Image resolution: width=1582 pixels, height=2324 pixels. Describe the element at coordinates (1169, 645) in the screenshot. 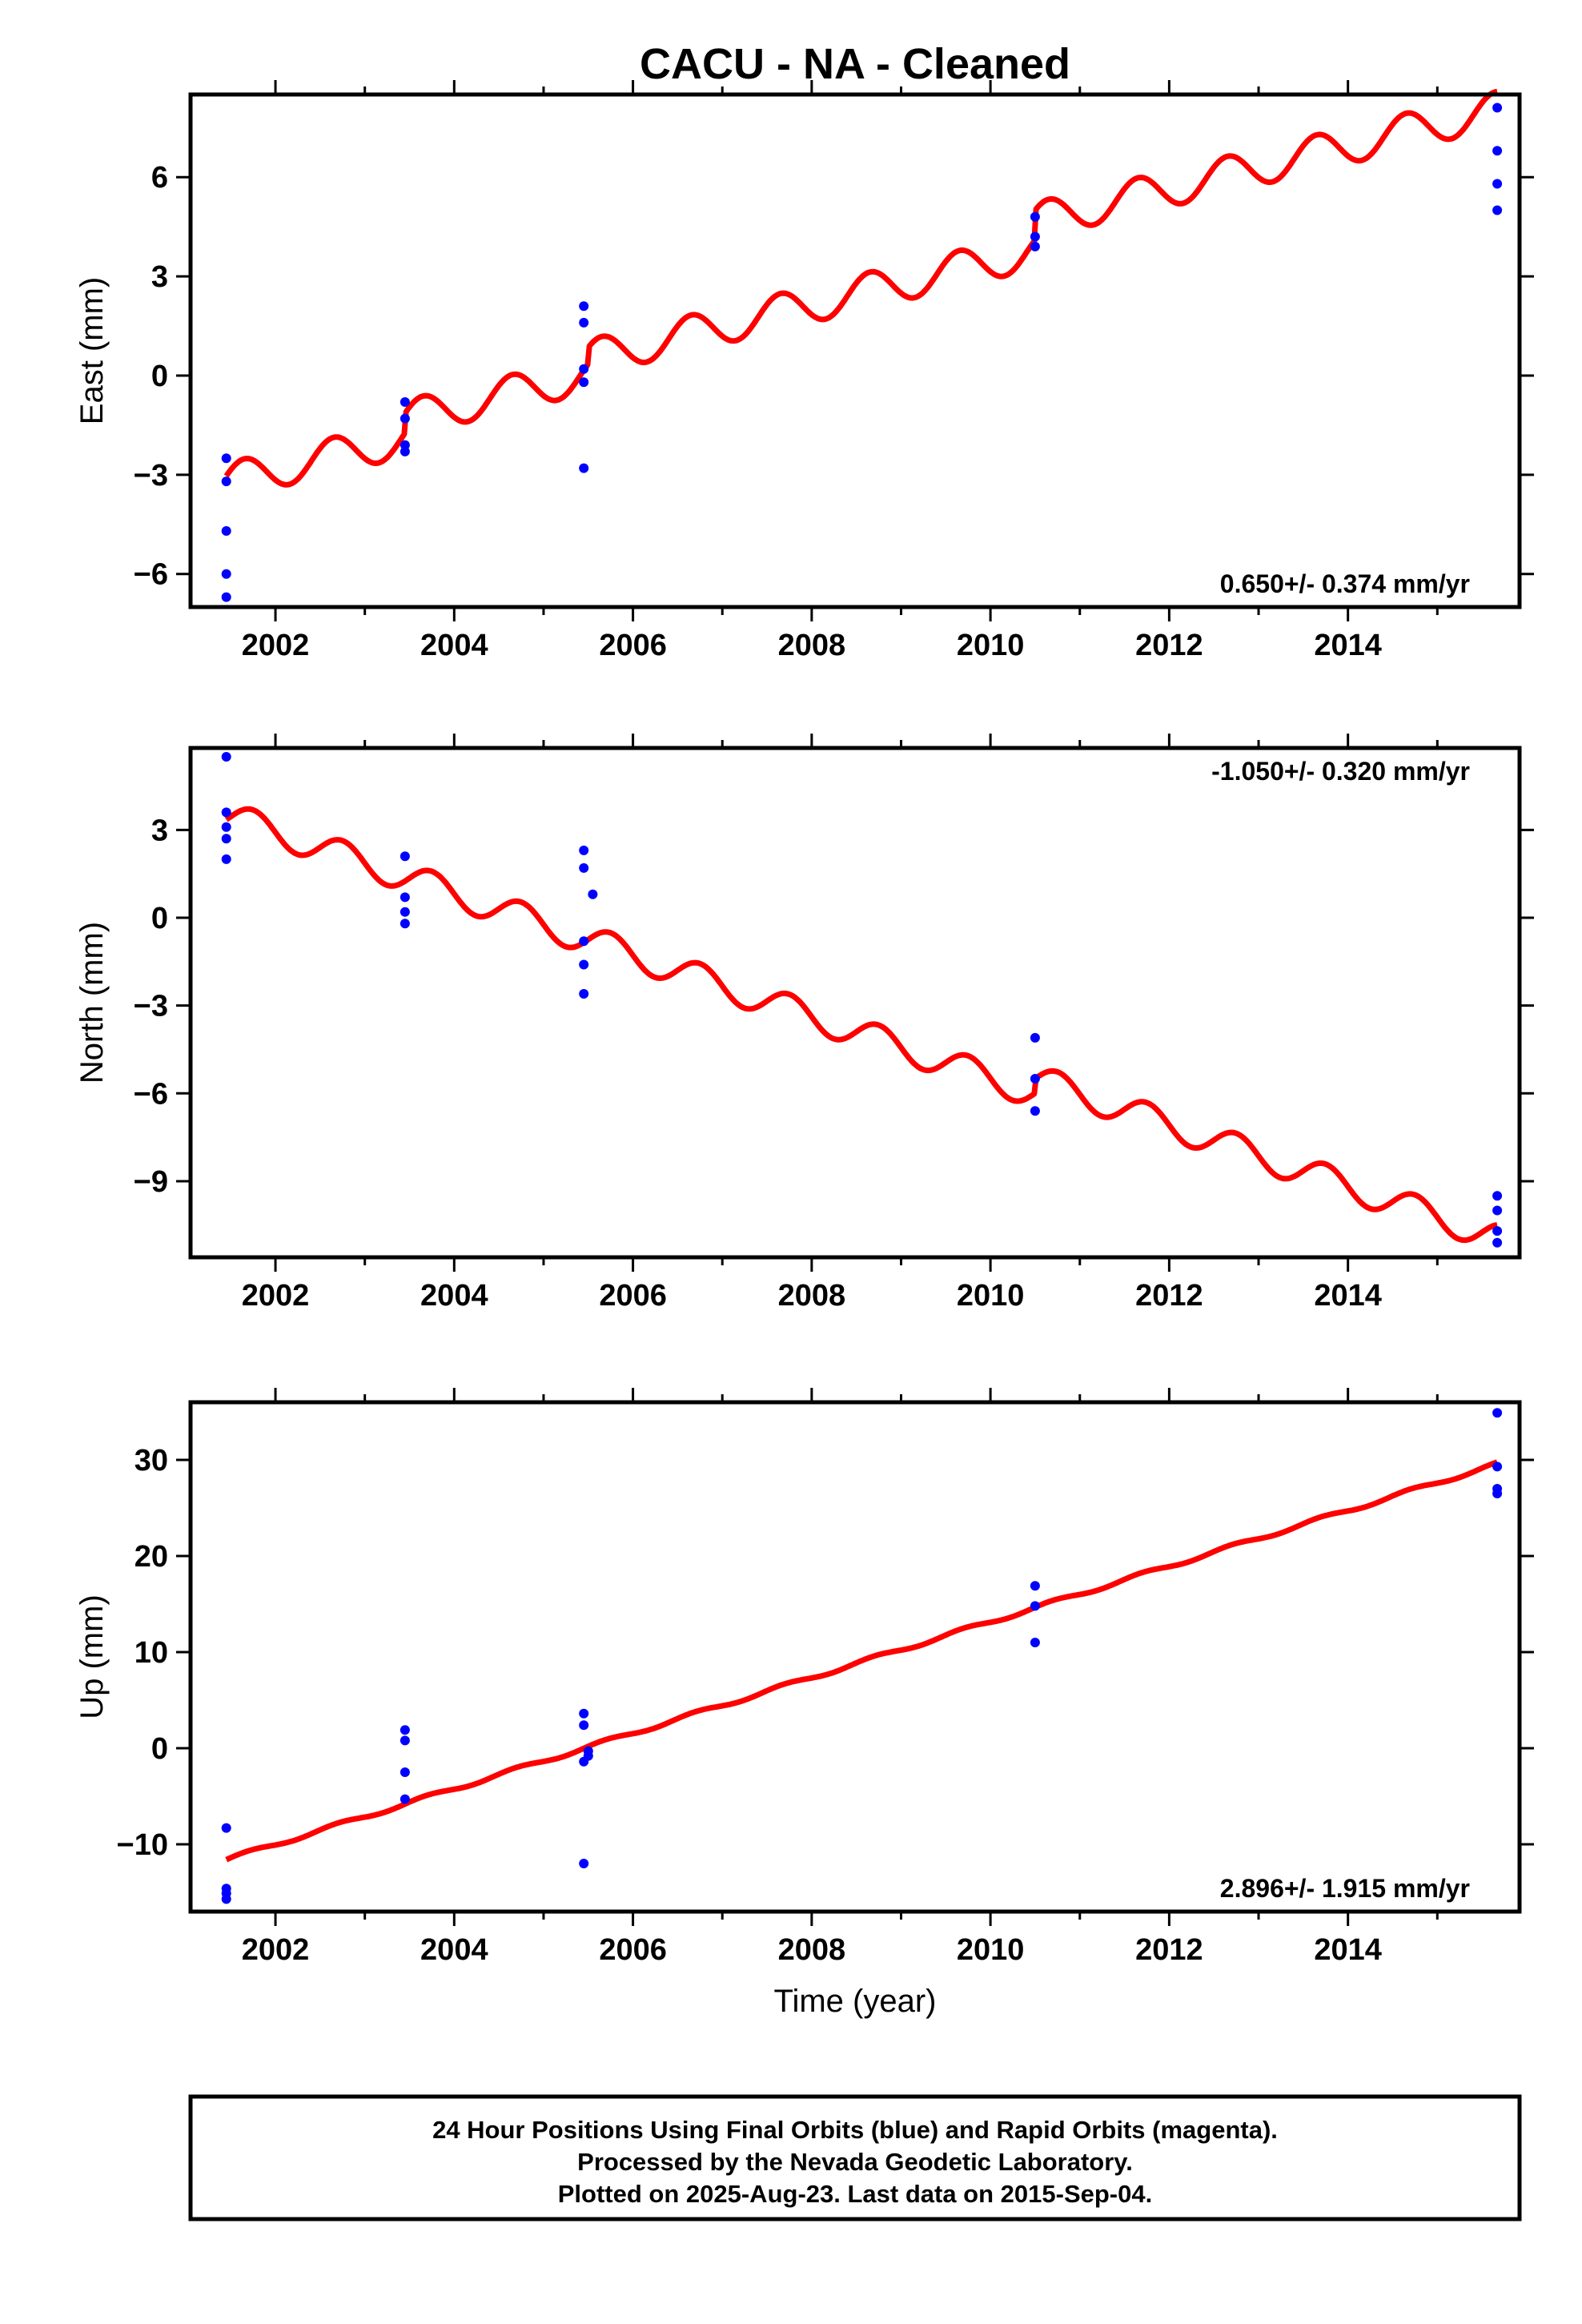

I see `x-tick-label: 2012` at that location.